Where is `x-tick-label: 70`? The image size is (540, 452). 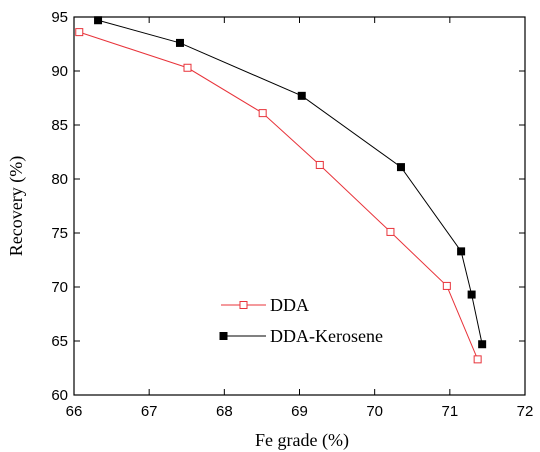 x-tick-label: 70 is located at coordinates (374, 411).